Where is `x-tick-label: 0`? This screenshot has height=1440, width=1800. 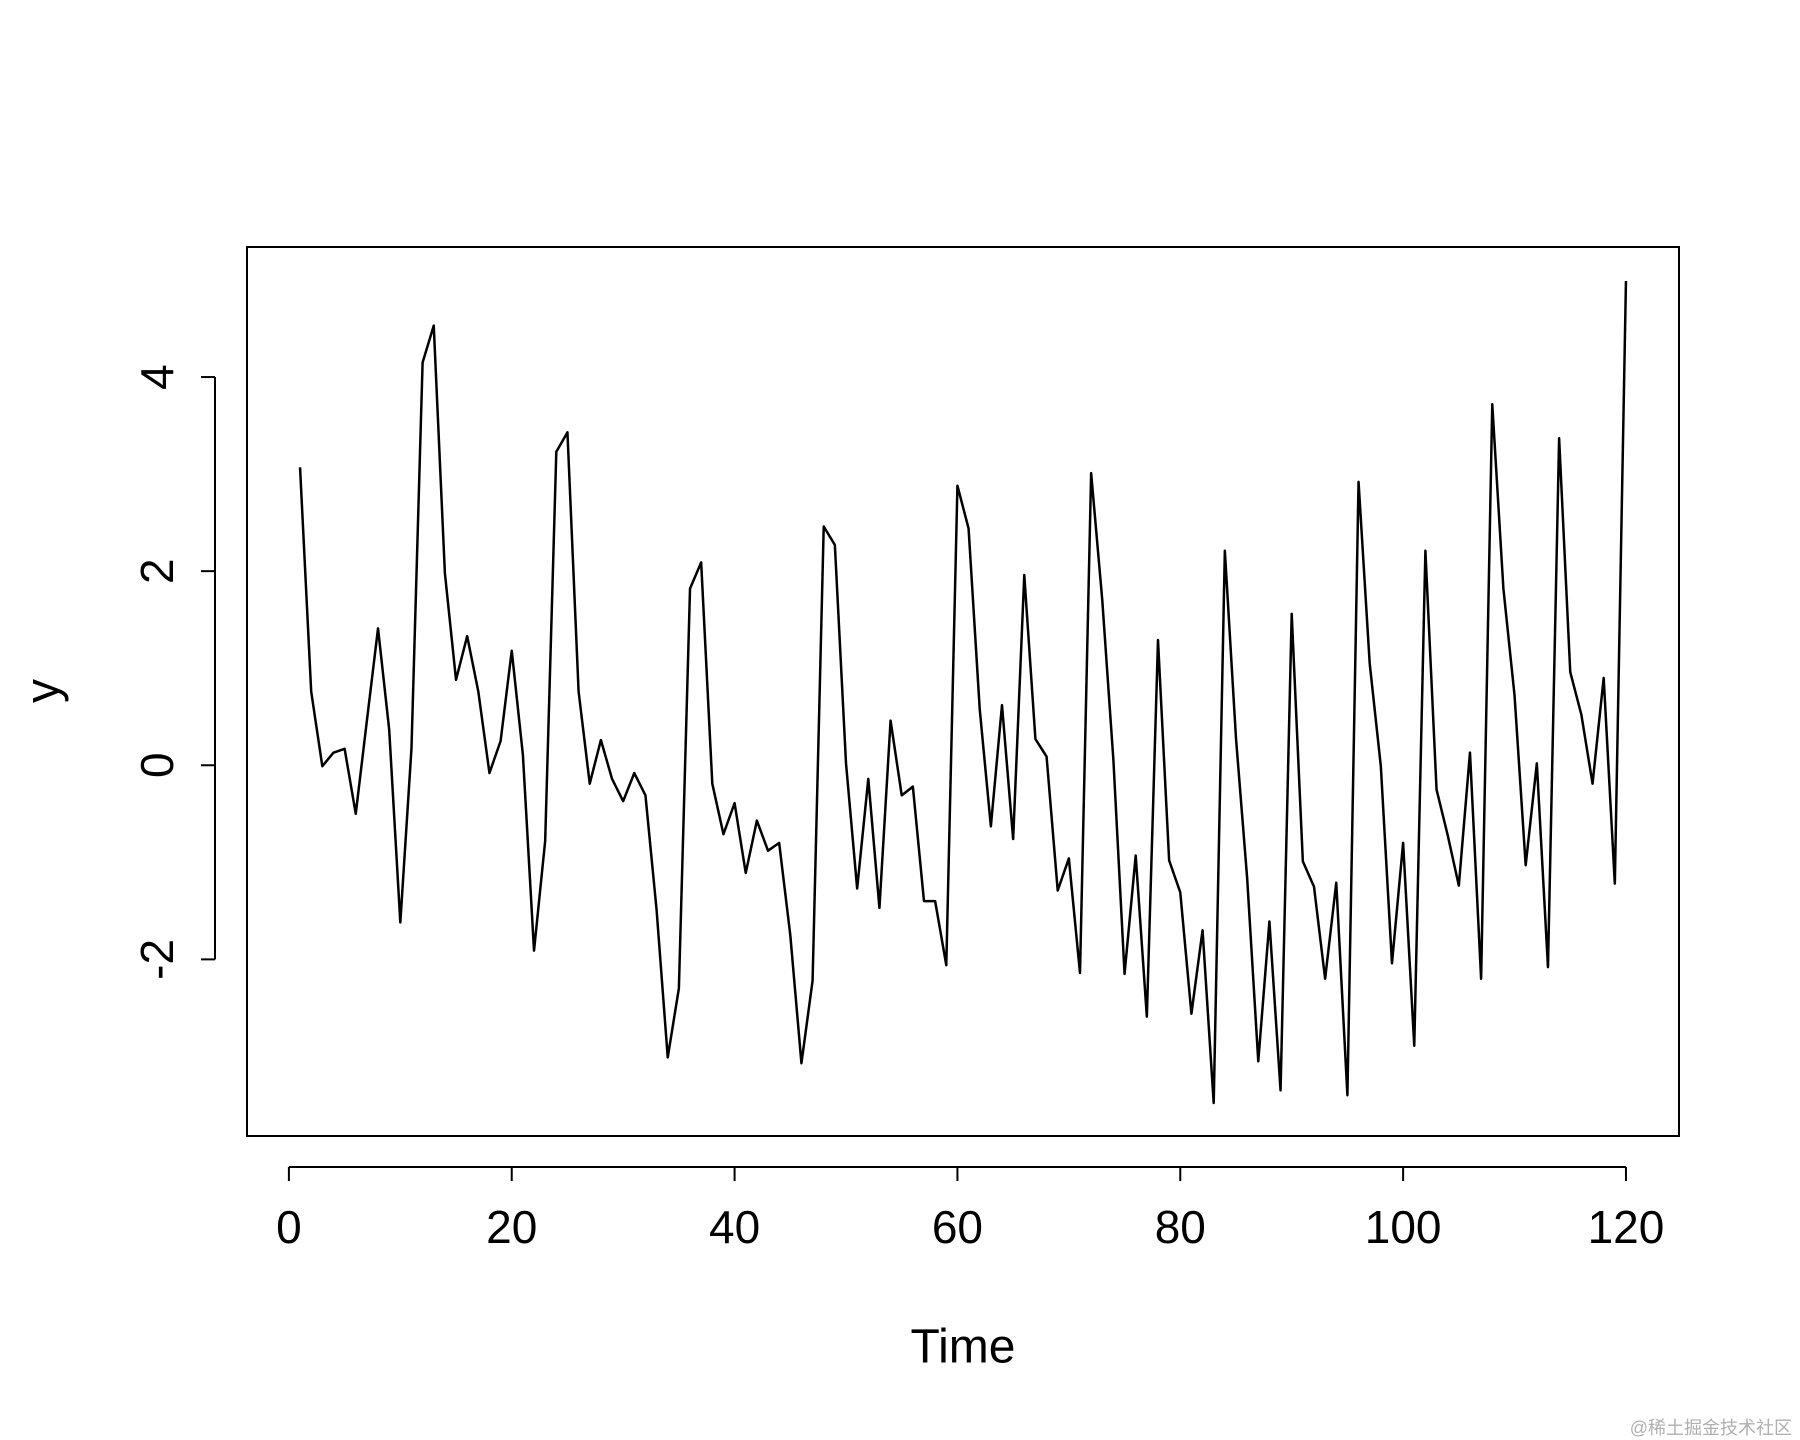 x-tick-label: 0 is located at coordinates (289, 1227).